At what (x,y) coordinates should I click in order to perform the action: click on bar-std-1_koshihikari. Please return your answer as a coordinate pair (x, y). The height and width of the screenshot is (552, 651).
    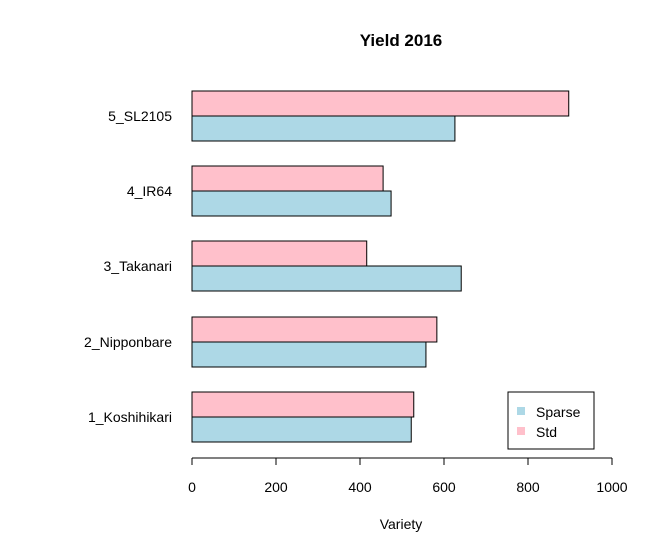
    Looking at the image, I should click on (303, 404).